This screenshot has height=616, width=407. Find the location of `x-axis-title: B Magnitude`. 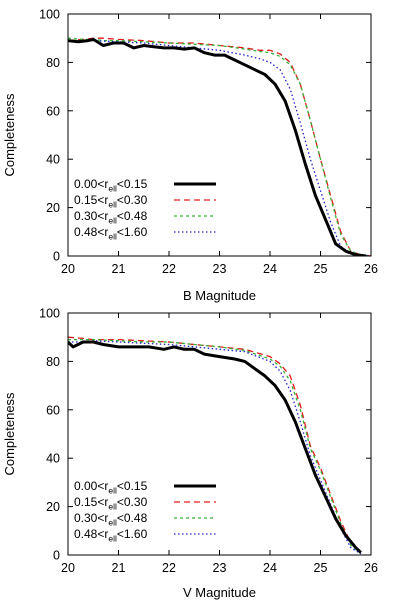

x-axis-title: B Magnitude is located at coordinates (219, 295).